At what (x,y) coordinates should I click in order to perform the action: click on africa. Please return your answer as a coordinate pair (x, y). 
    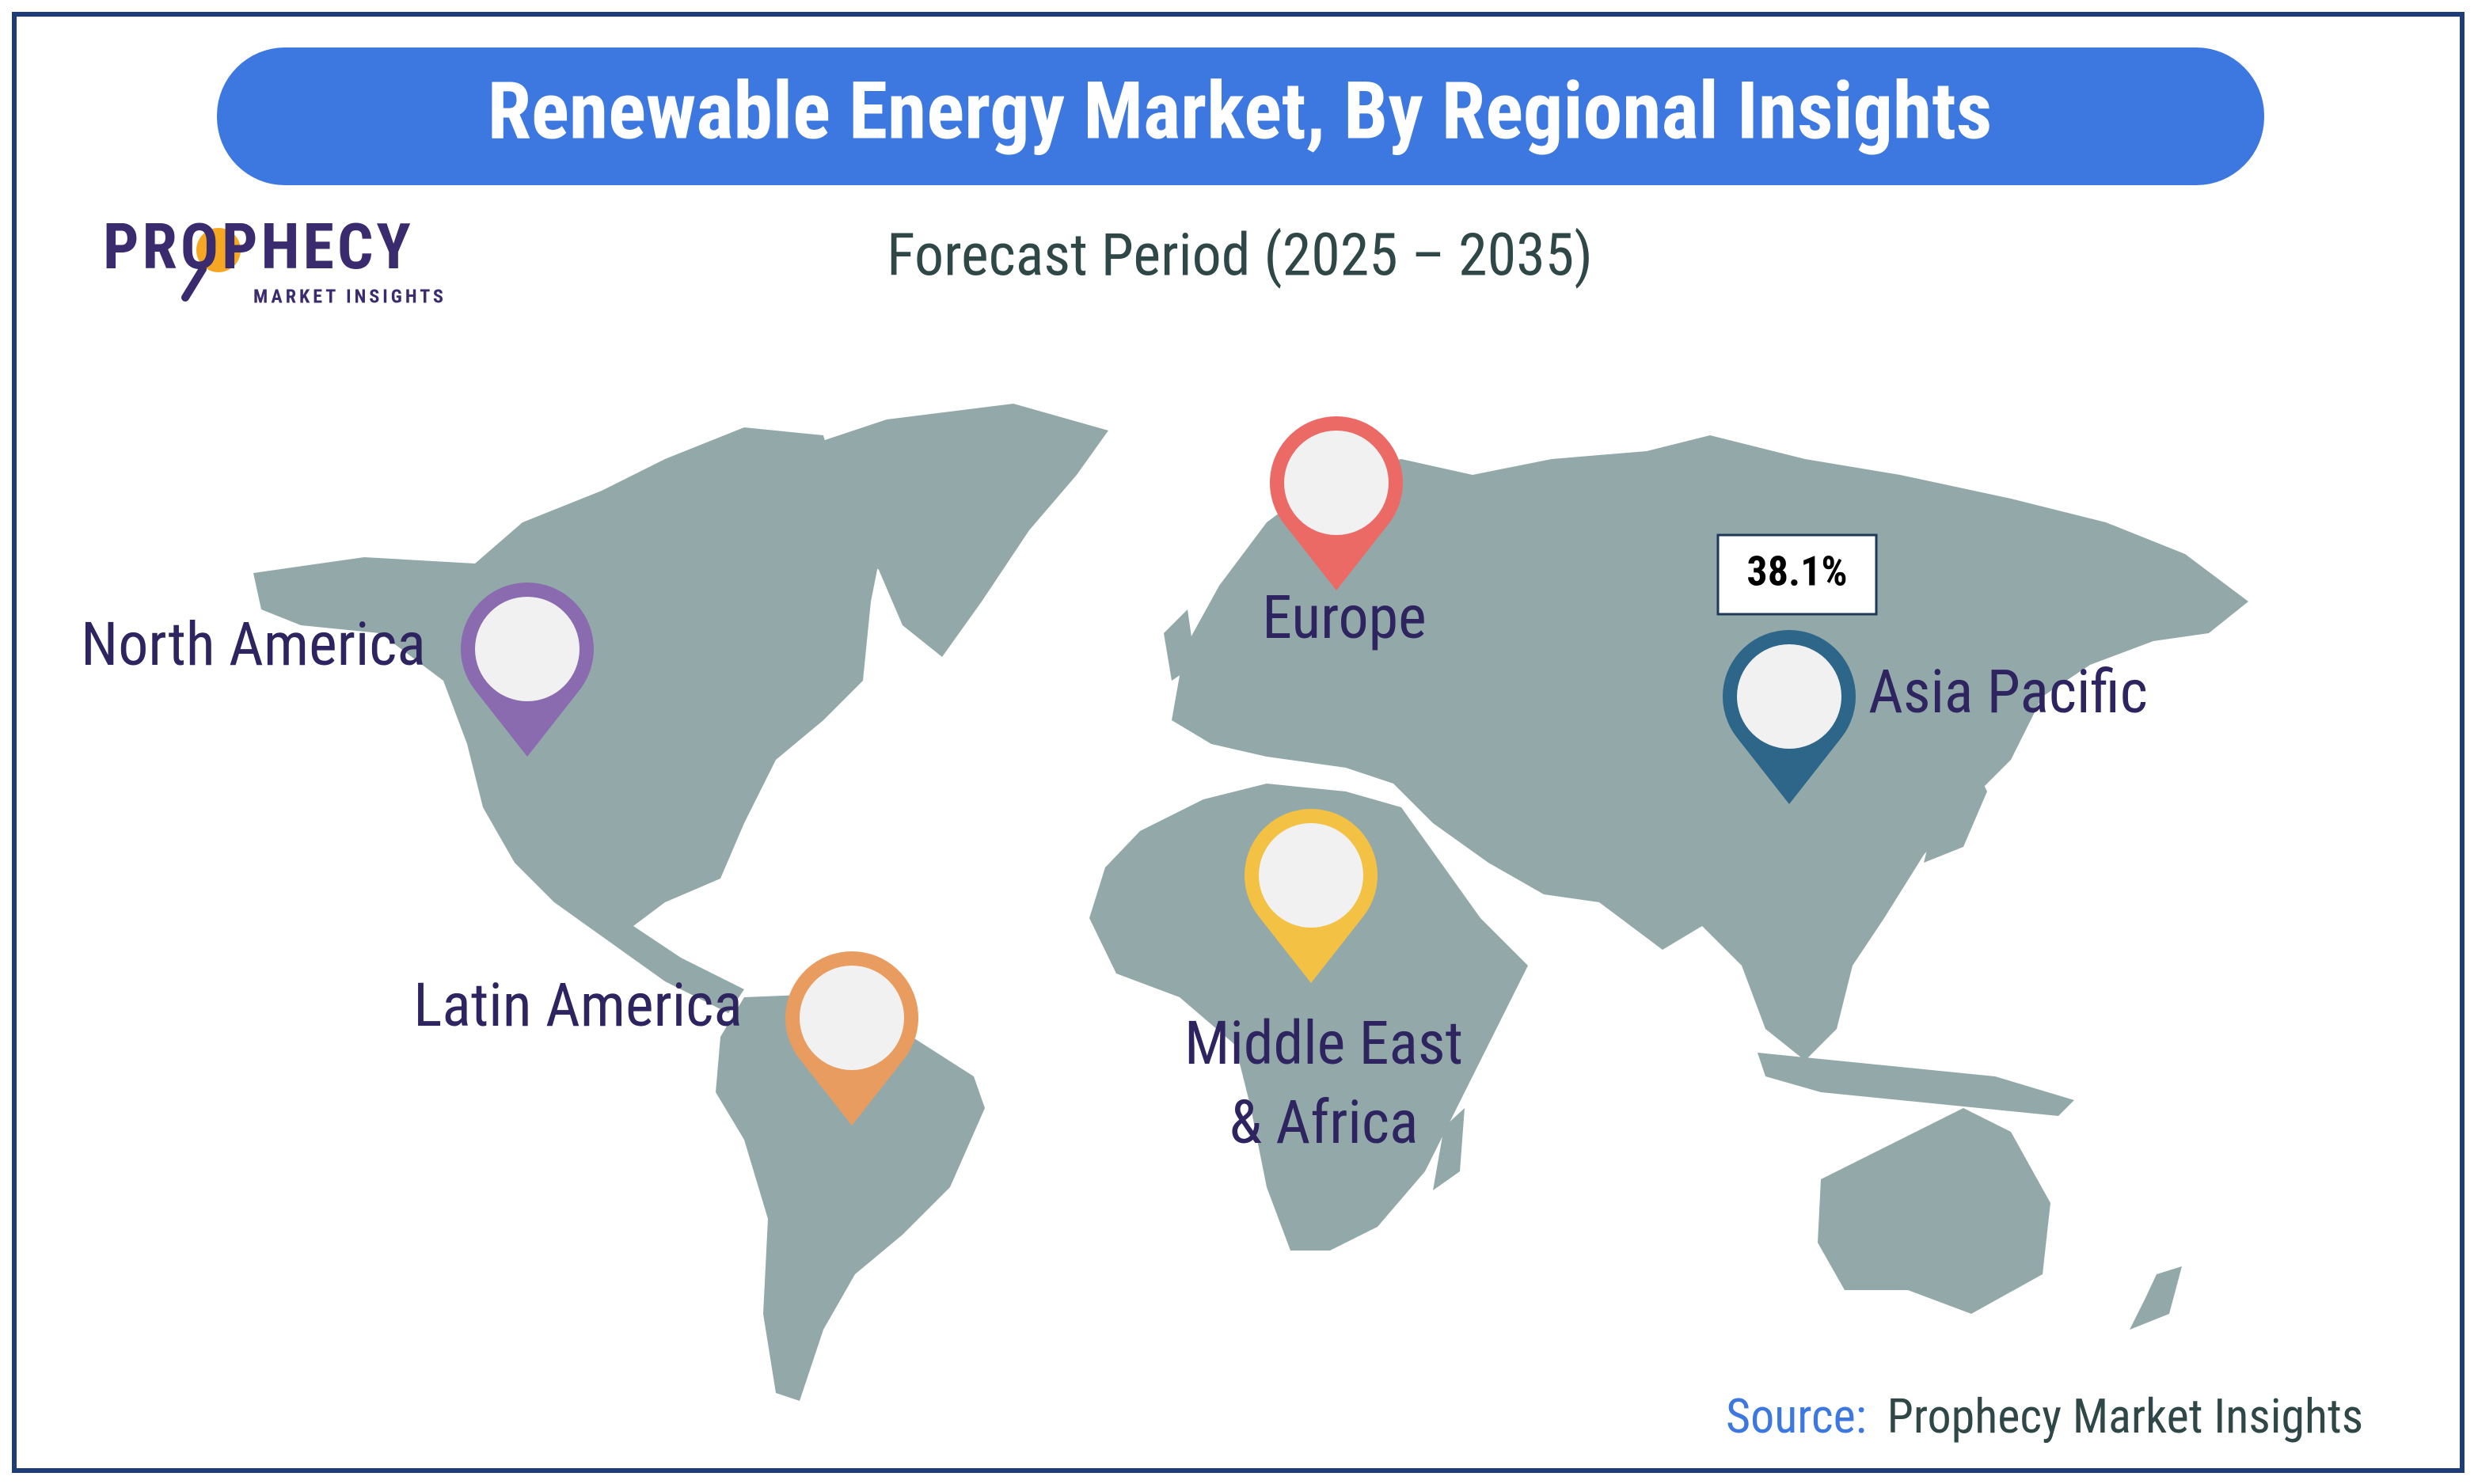
    Looking at the image, I should click on (1309, 1017).